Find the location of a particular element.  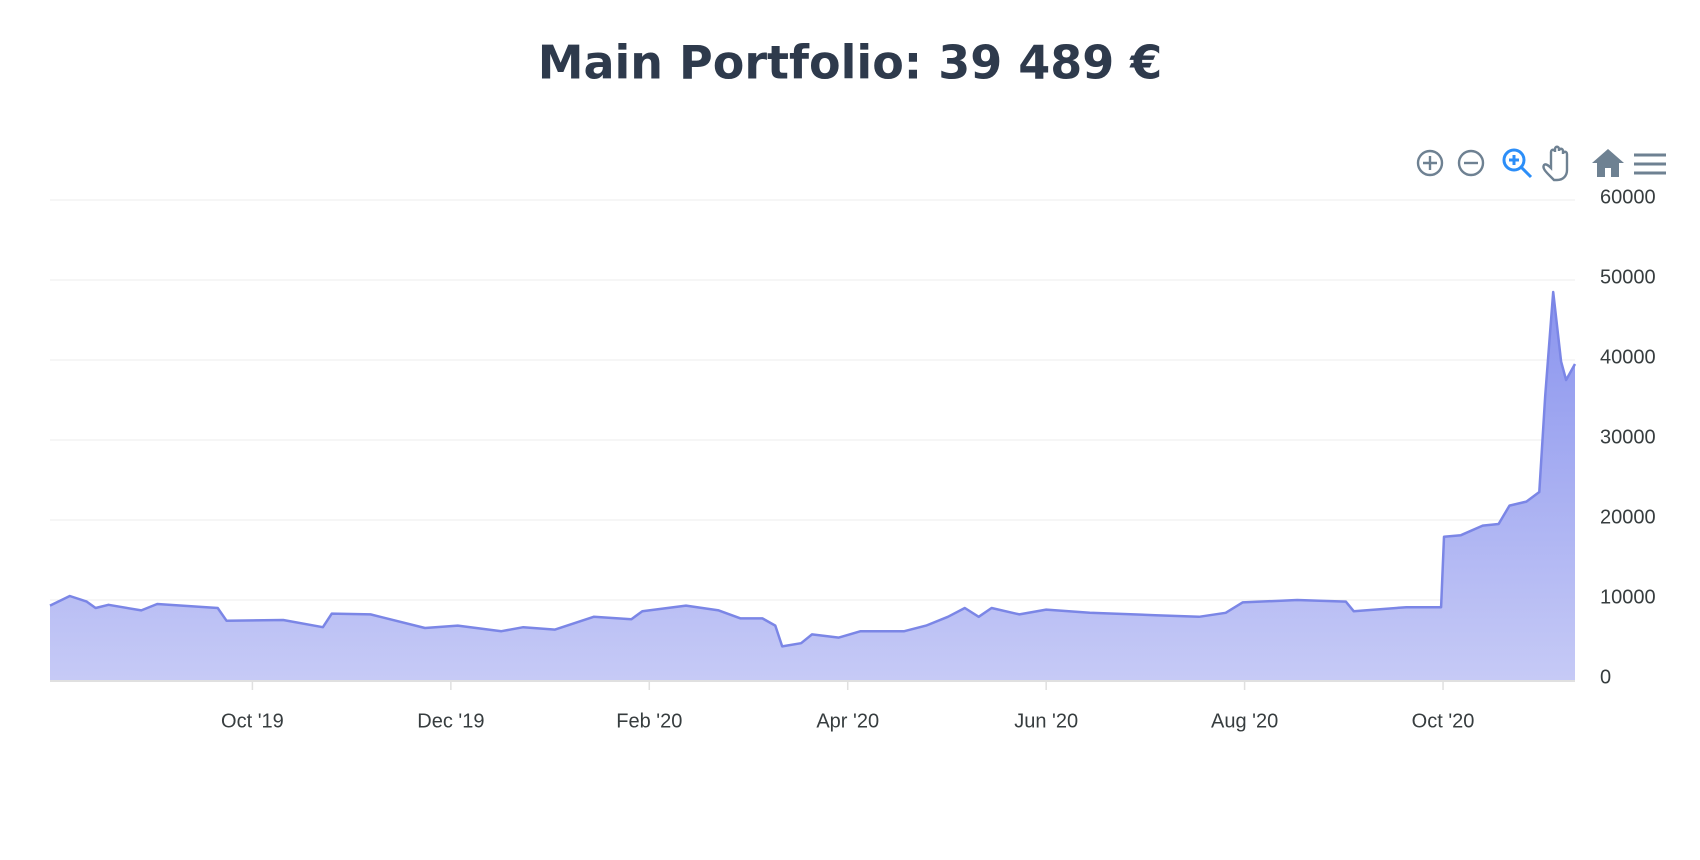

x-tick-label: Aug '20 is located at coordinates (1244, 721).